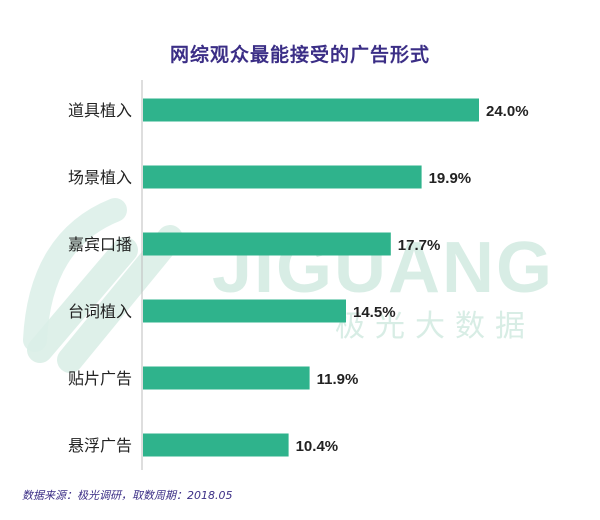 Image resolution: width=600 pixels, height=520 pixels. What do you see at coordinates (435, 326) in the screenshot?
I see `watermark-brand-subtext: 极光大数据` at bounding box center [435, 326].